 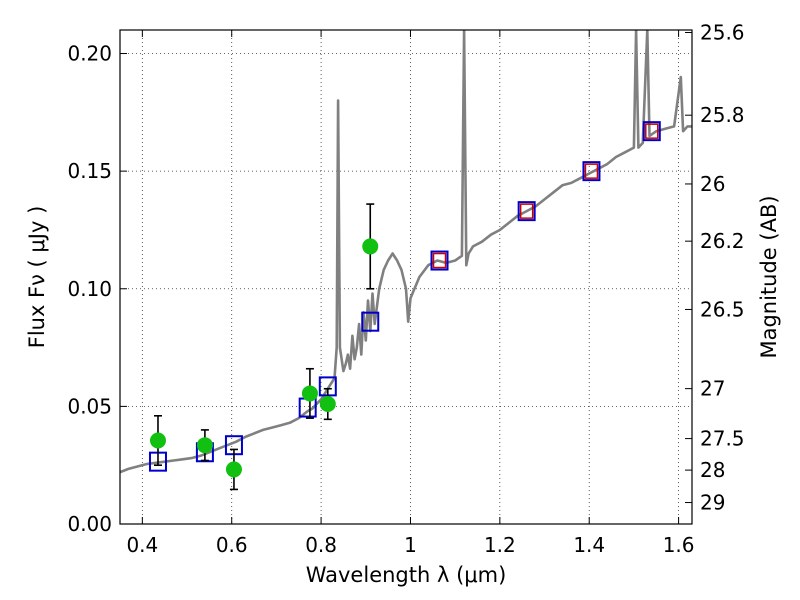 What do you see at coordinates (406, 575) in the screenshot?
I see `x-axis-label: Wavelength λ (μm)` at bounding box center [406, 575].